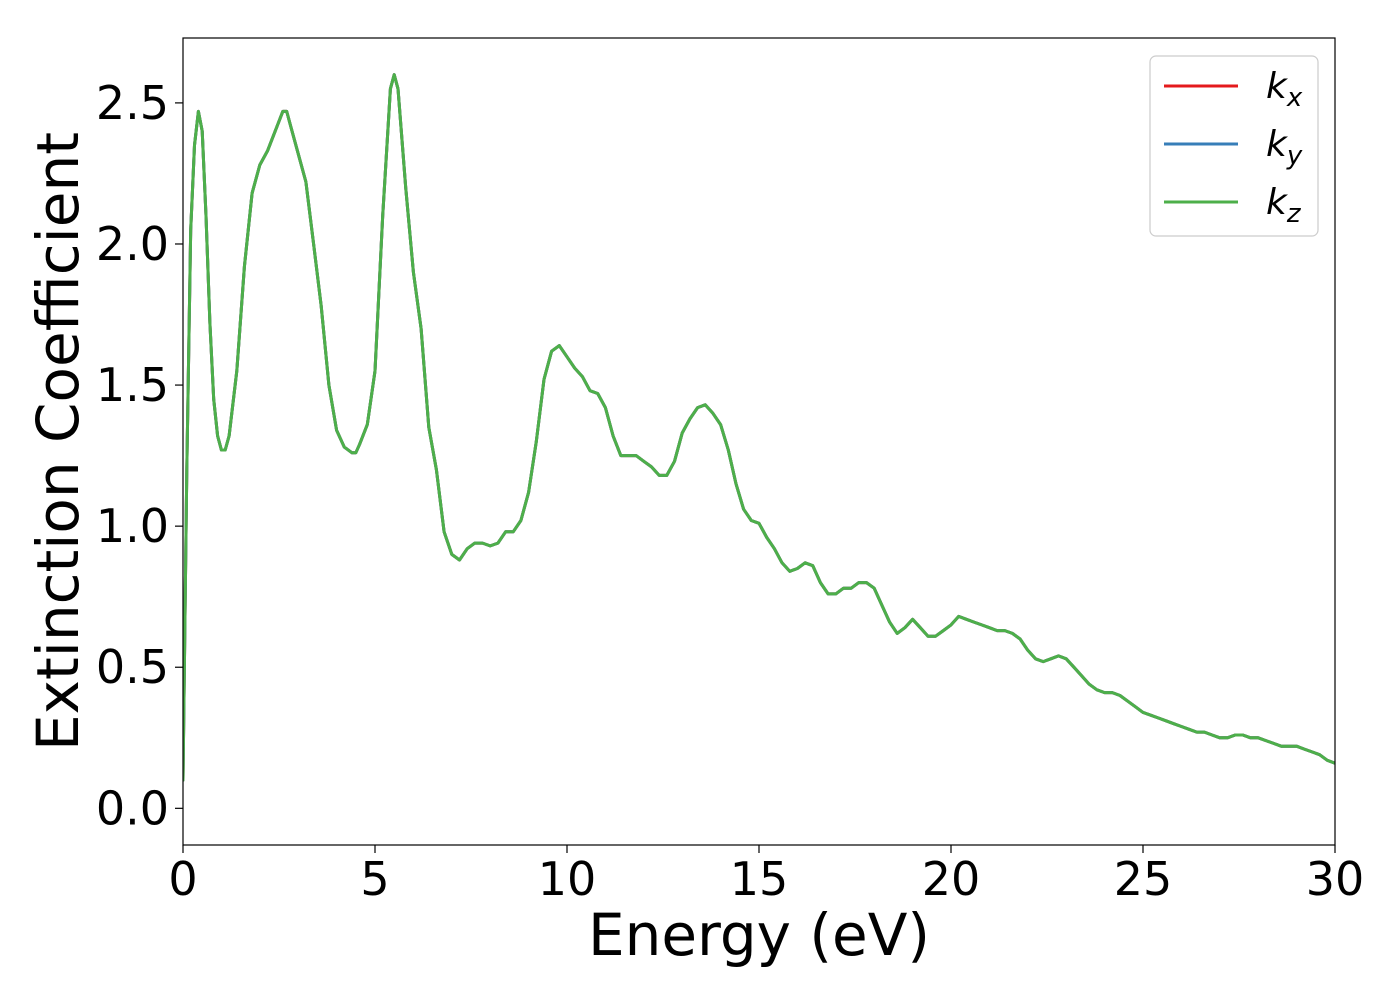 This screenshot has width=1400, height=1005. What do you see at coordinates (132, 526) in the screenshot?
I see `y-tick-label: 1.0` at bounding box center [132, 526].